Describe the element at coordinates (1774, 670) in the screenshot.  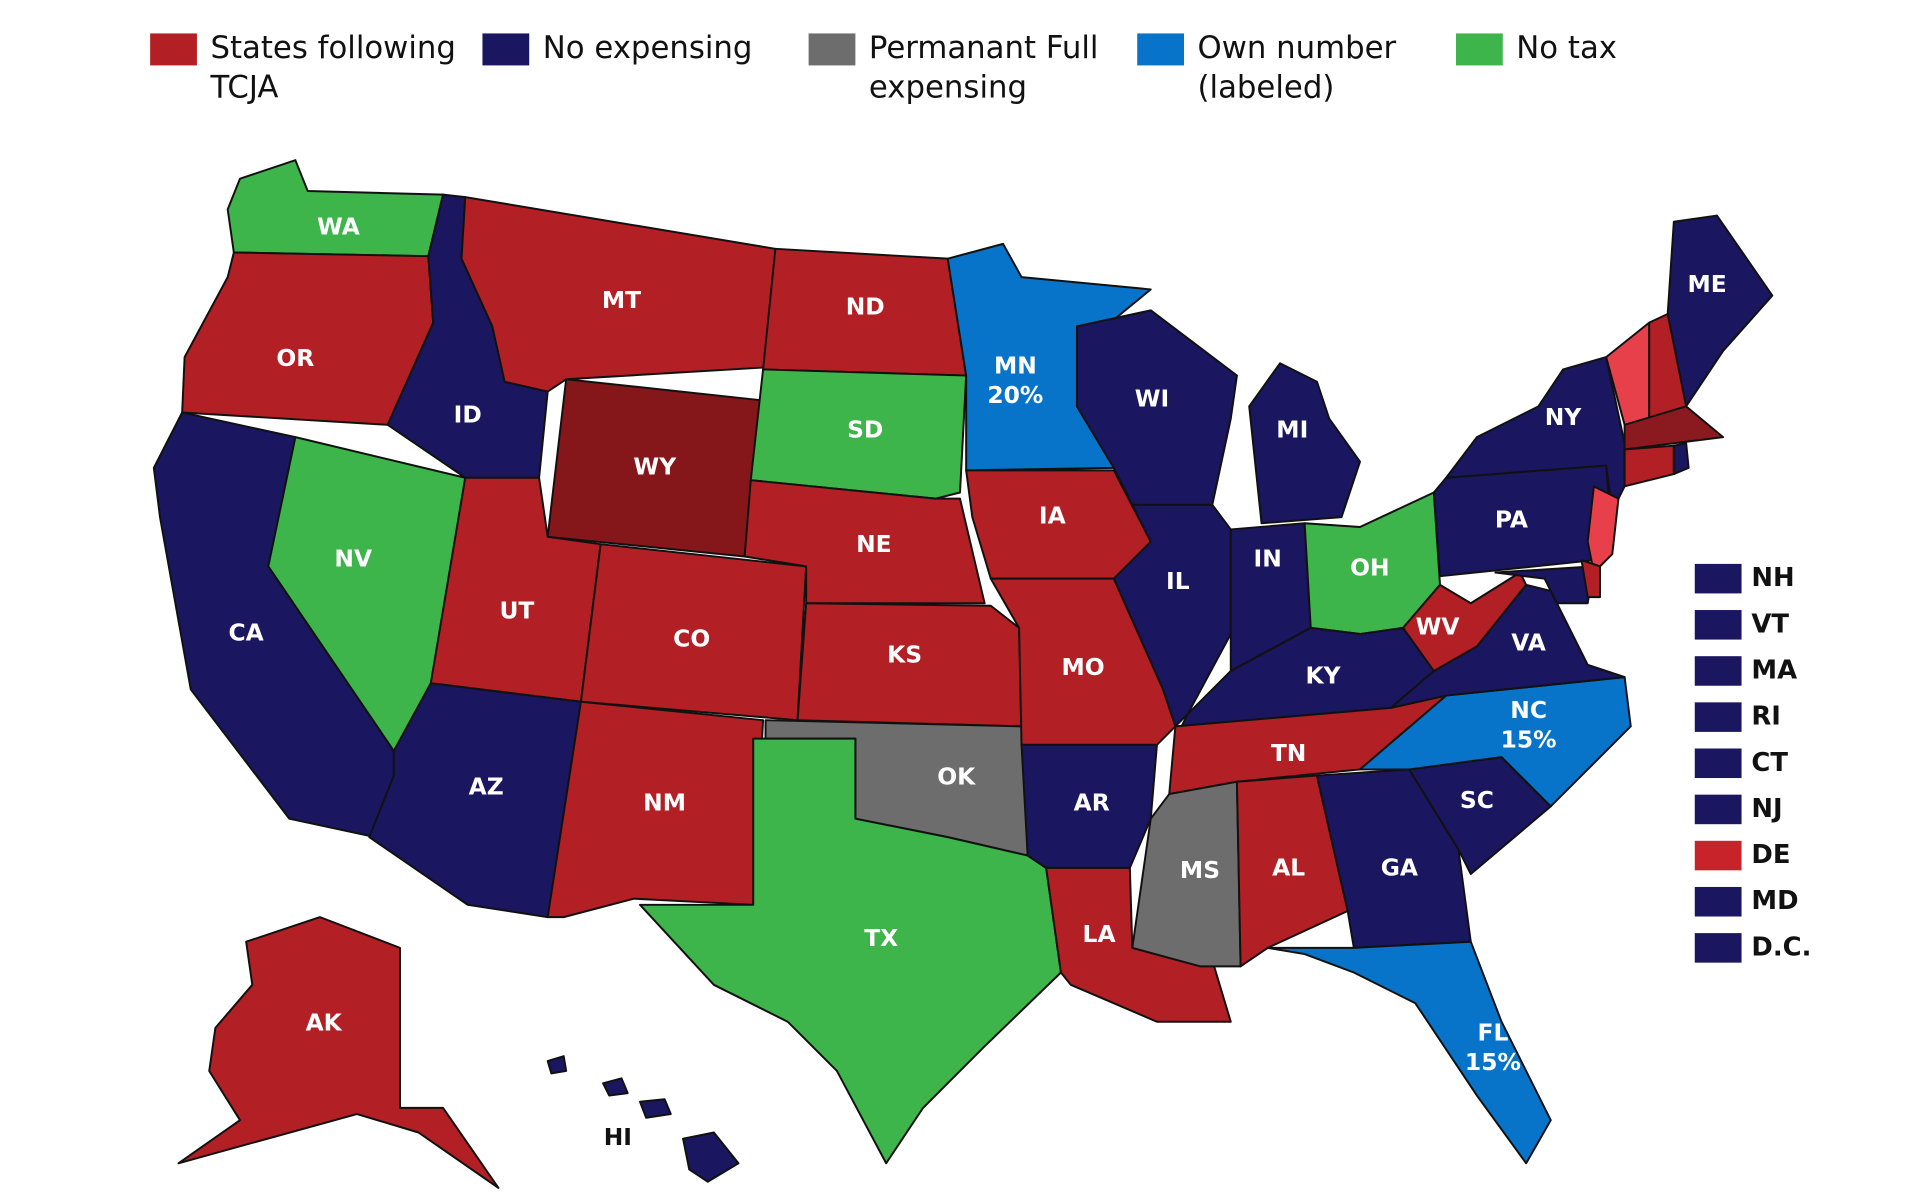
I see `small-state-label: MA` at that location.